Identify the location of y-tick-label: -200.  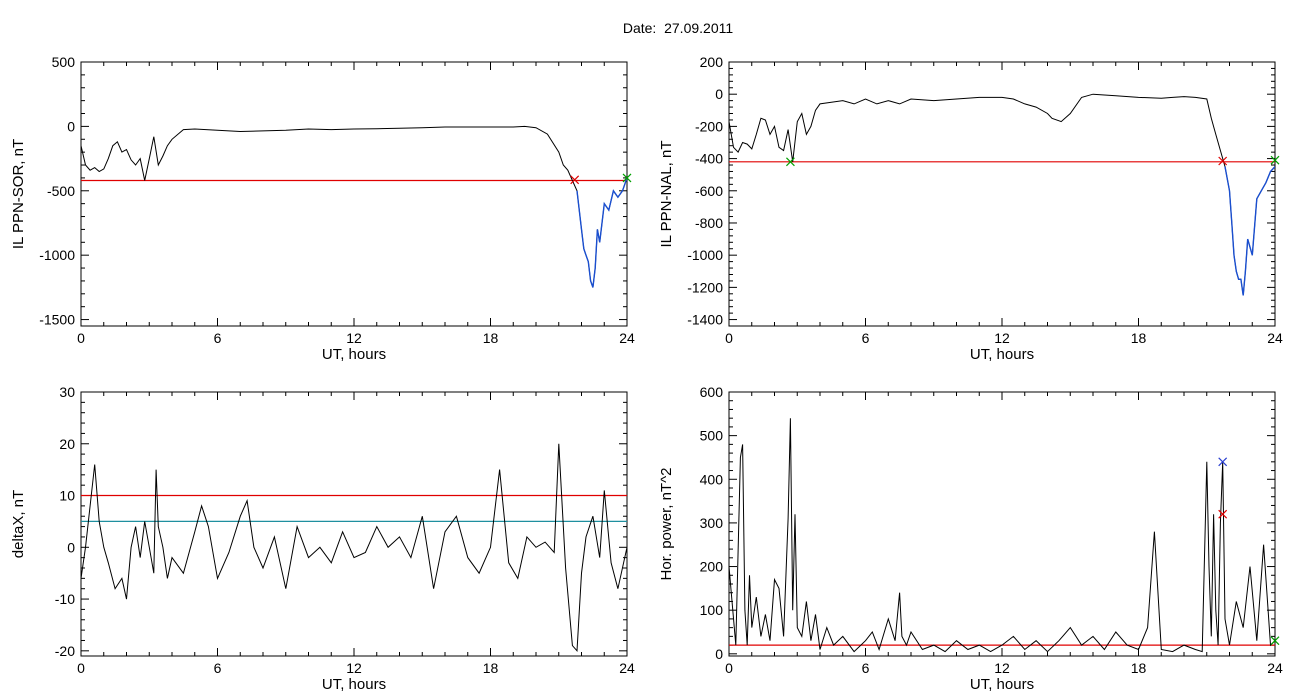
(709, 126).